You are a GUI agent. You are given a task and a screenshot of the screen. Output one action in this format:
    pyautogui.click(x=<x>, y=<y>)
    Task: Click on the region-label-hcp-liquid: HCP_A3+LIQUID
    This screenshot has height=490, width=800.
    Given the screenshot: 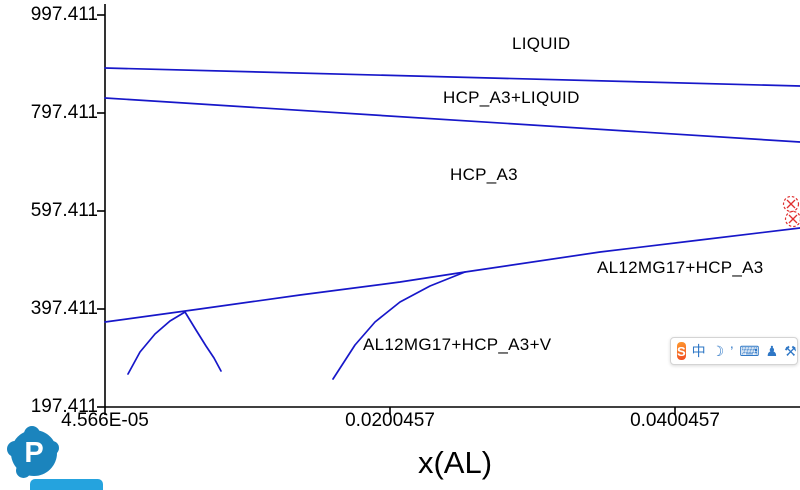 What is the action you would take?
    pyautogui.click(x=511, y=97)
    